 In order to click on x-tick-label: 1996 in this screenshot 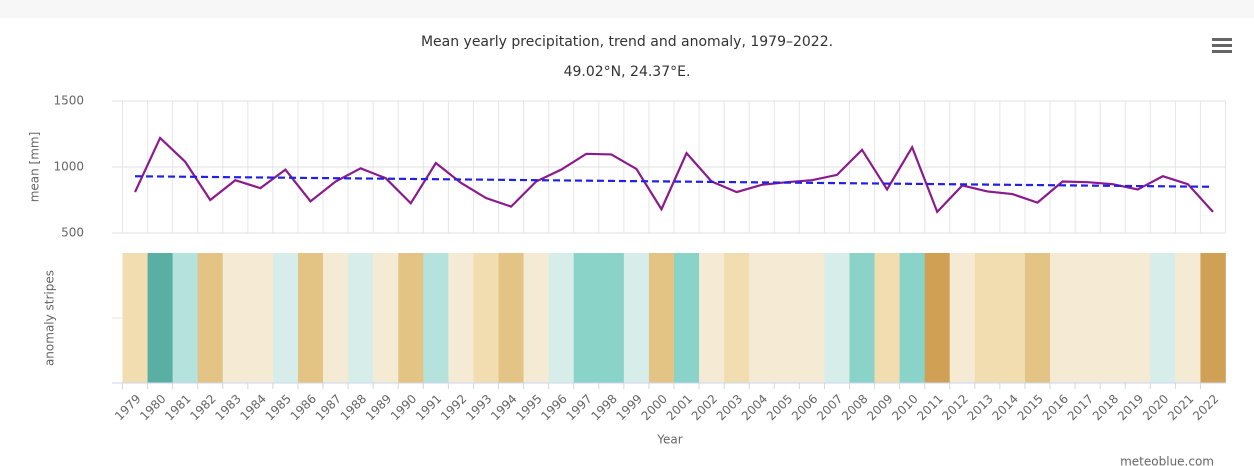, I will do `click(553, 407)`.